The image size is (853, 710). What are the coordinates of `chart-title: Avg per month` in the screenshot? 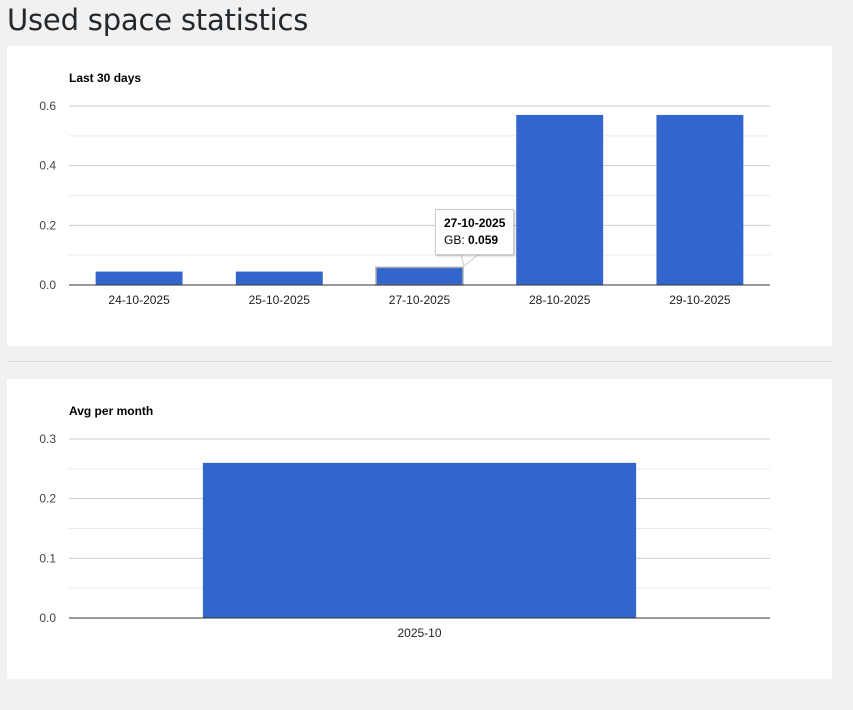 It's located at (111, 411).